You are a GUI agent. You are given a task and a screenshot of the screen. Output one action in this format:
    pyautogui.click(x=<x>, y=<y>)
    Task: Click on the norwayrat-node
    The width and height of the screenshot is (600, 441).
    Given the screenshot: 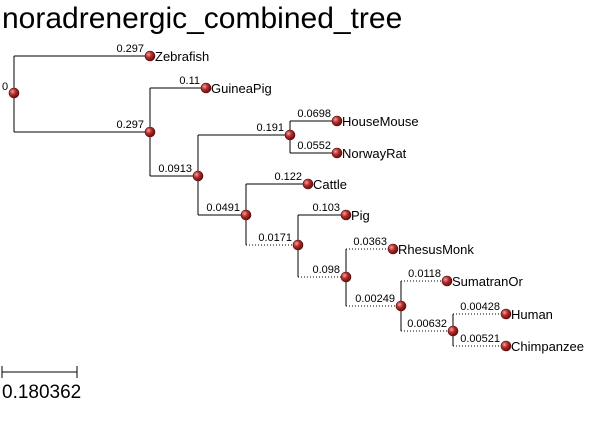 What is the action you would take?
    pyautogui.click(x=337, y=153)
    